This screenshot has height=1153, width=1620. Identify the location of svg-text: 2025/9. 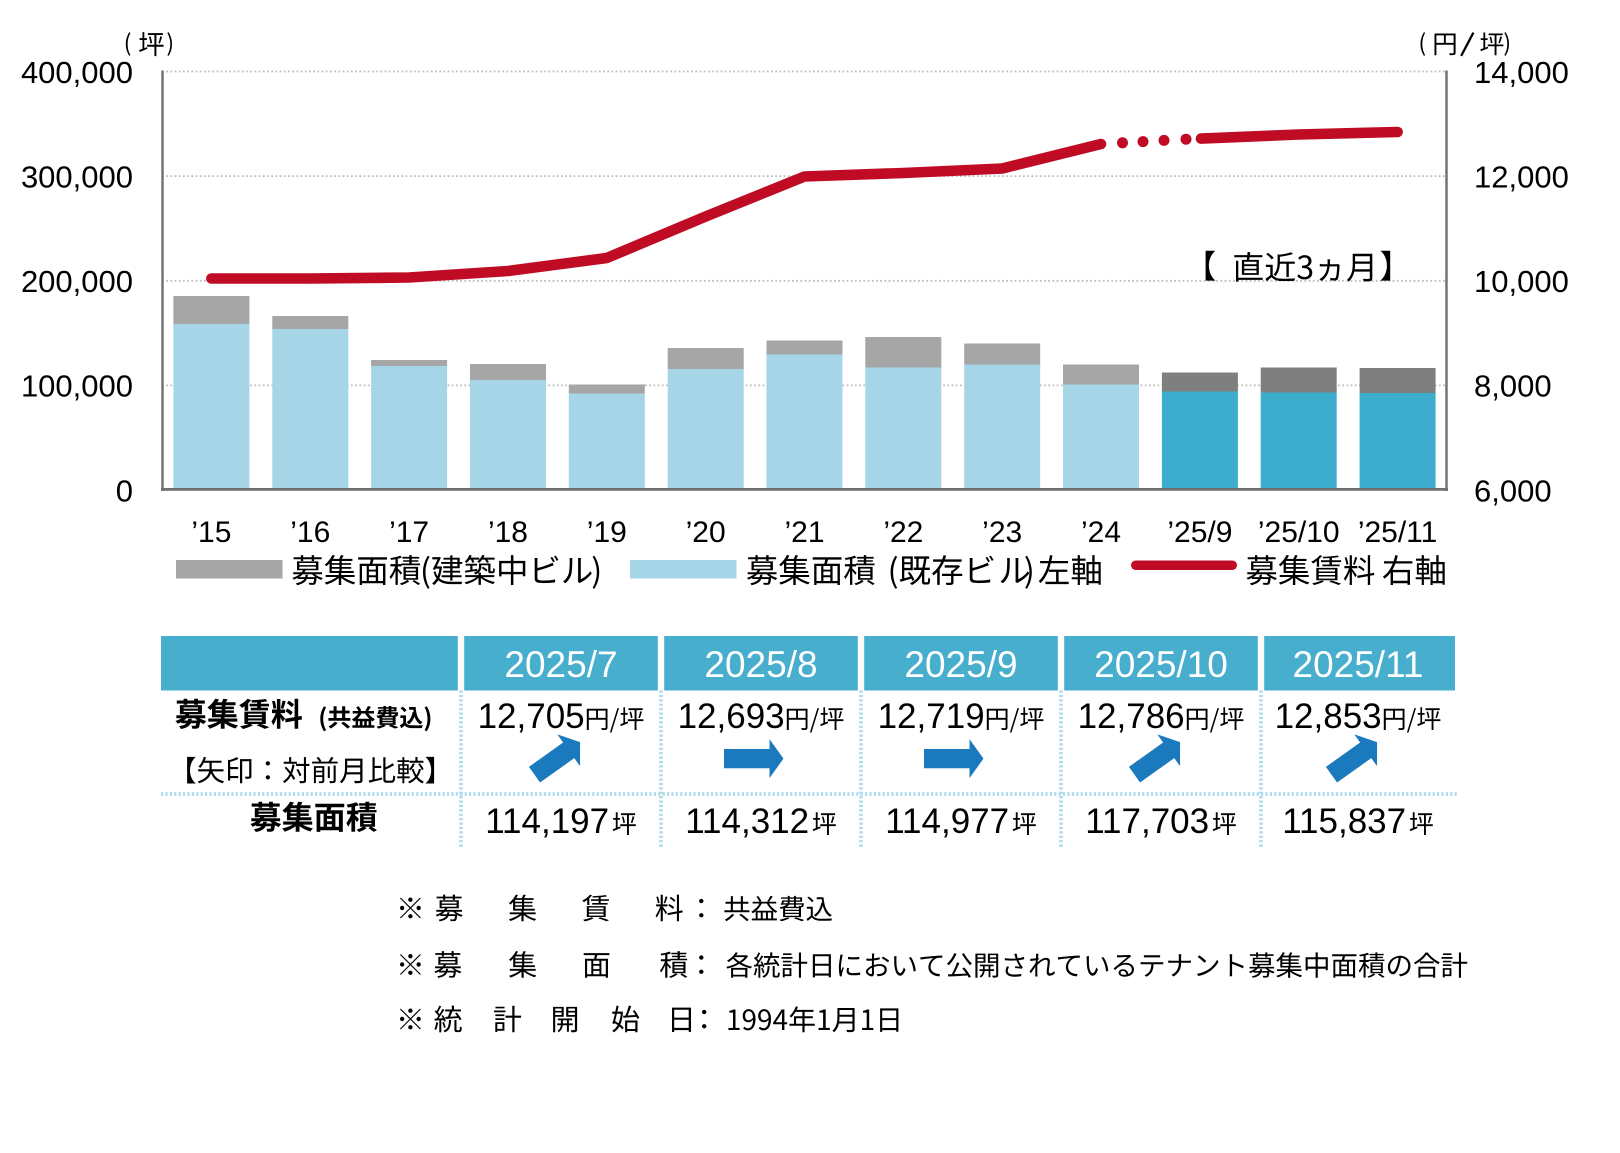
(960, 664).